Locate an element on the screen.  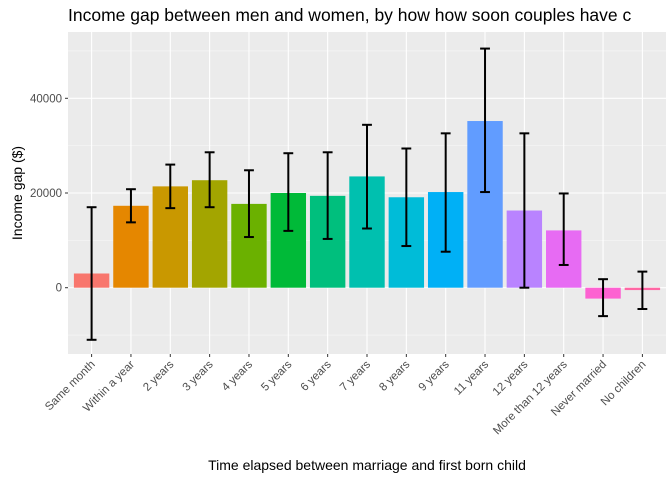
x-tick-label: 12 years is located at coordinates (511, 378).